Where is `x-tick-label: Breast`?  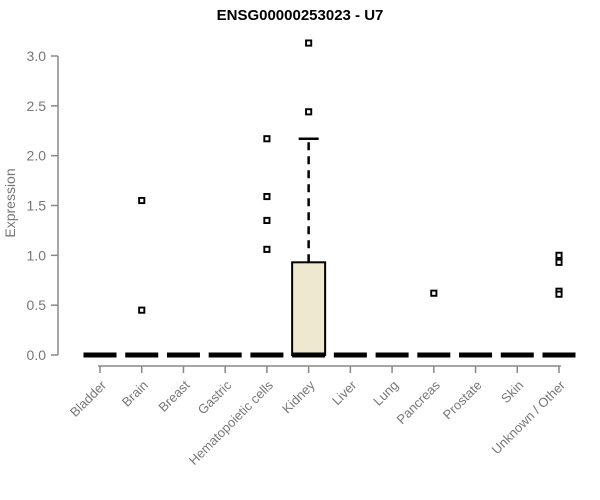
x-tick-label: Breast is located at coordinates (173, 395).